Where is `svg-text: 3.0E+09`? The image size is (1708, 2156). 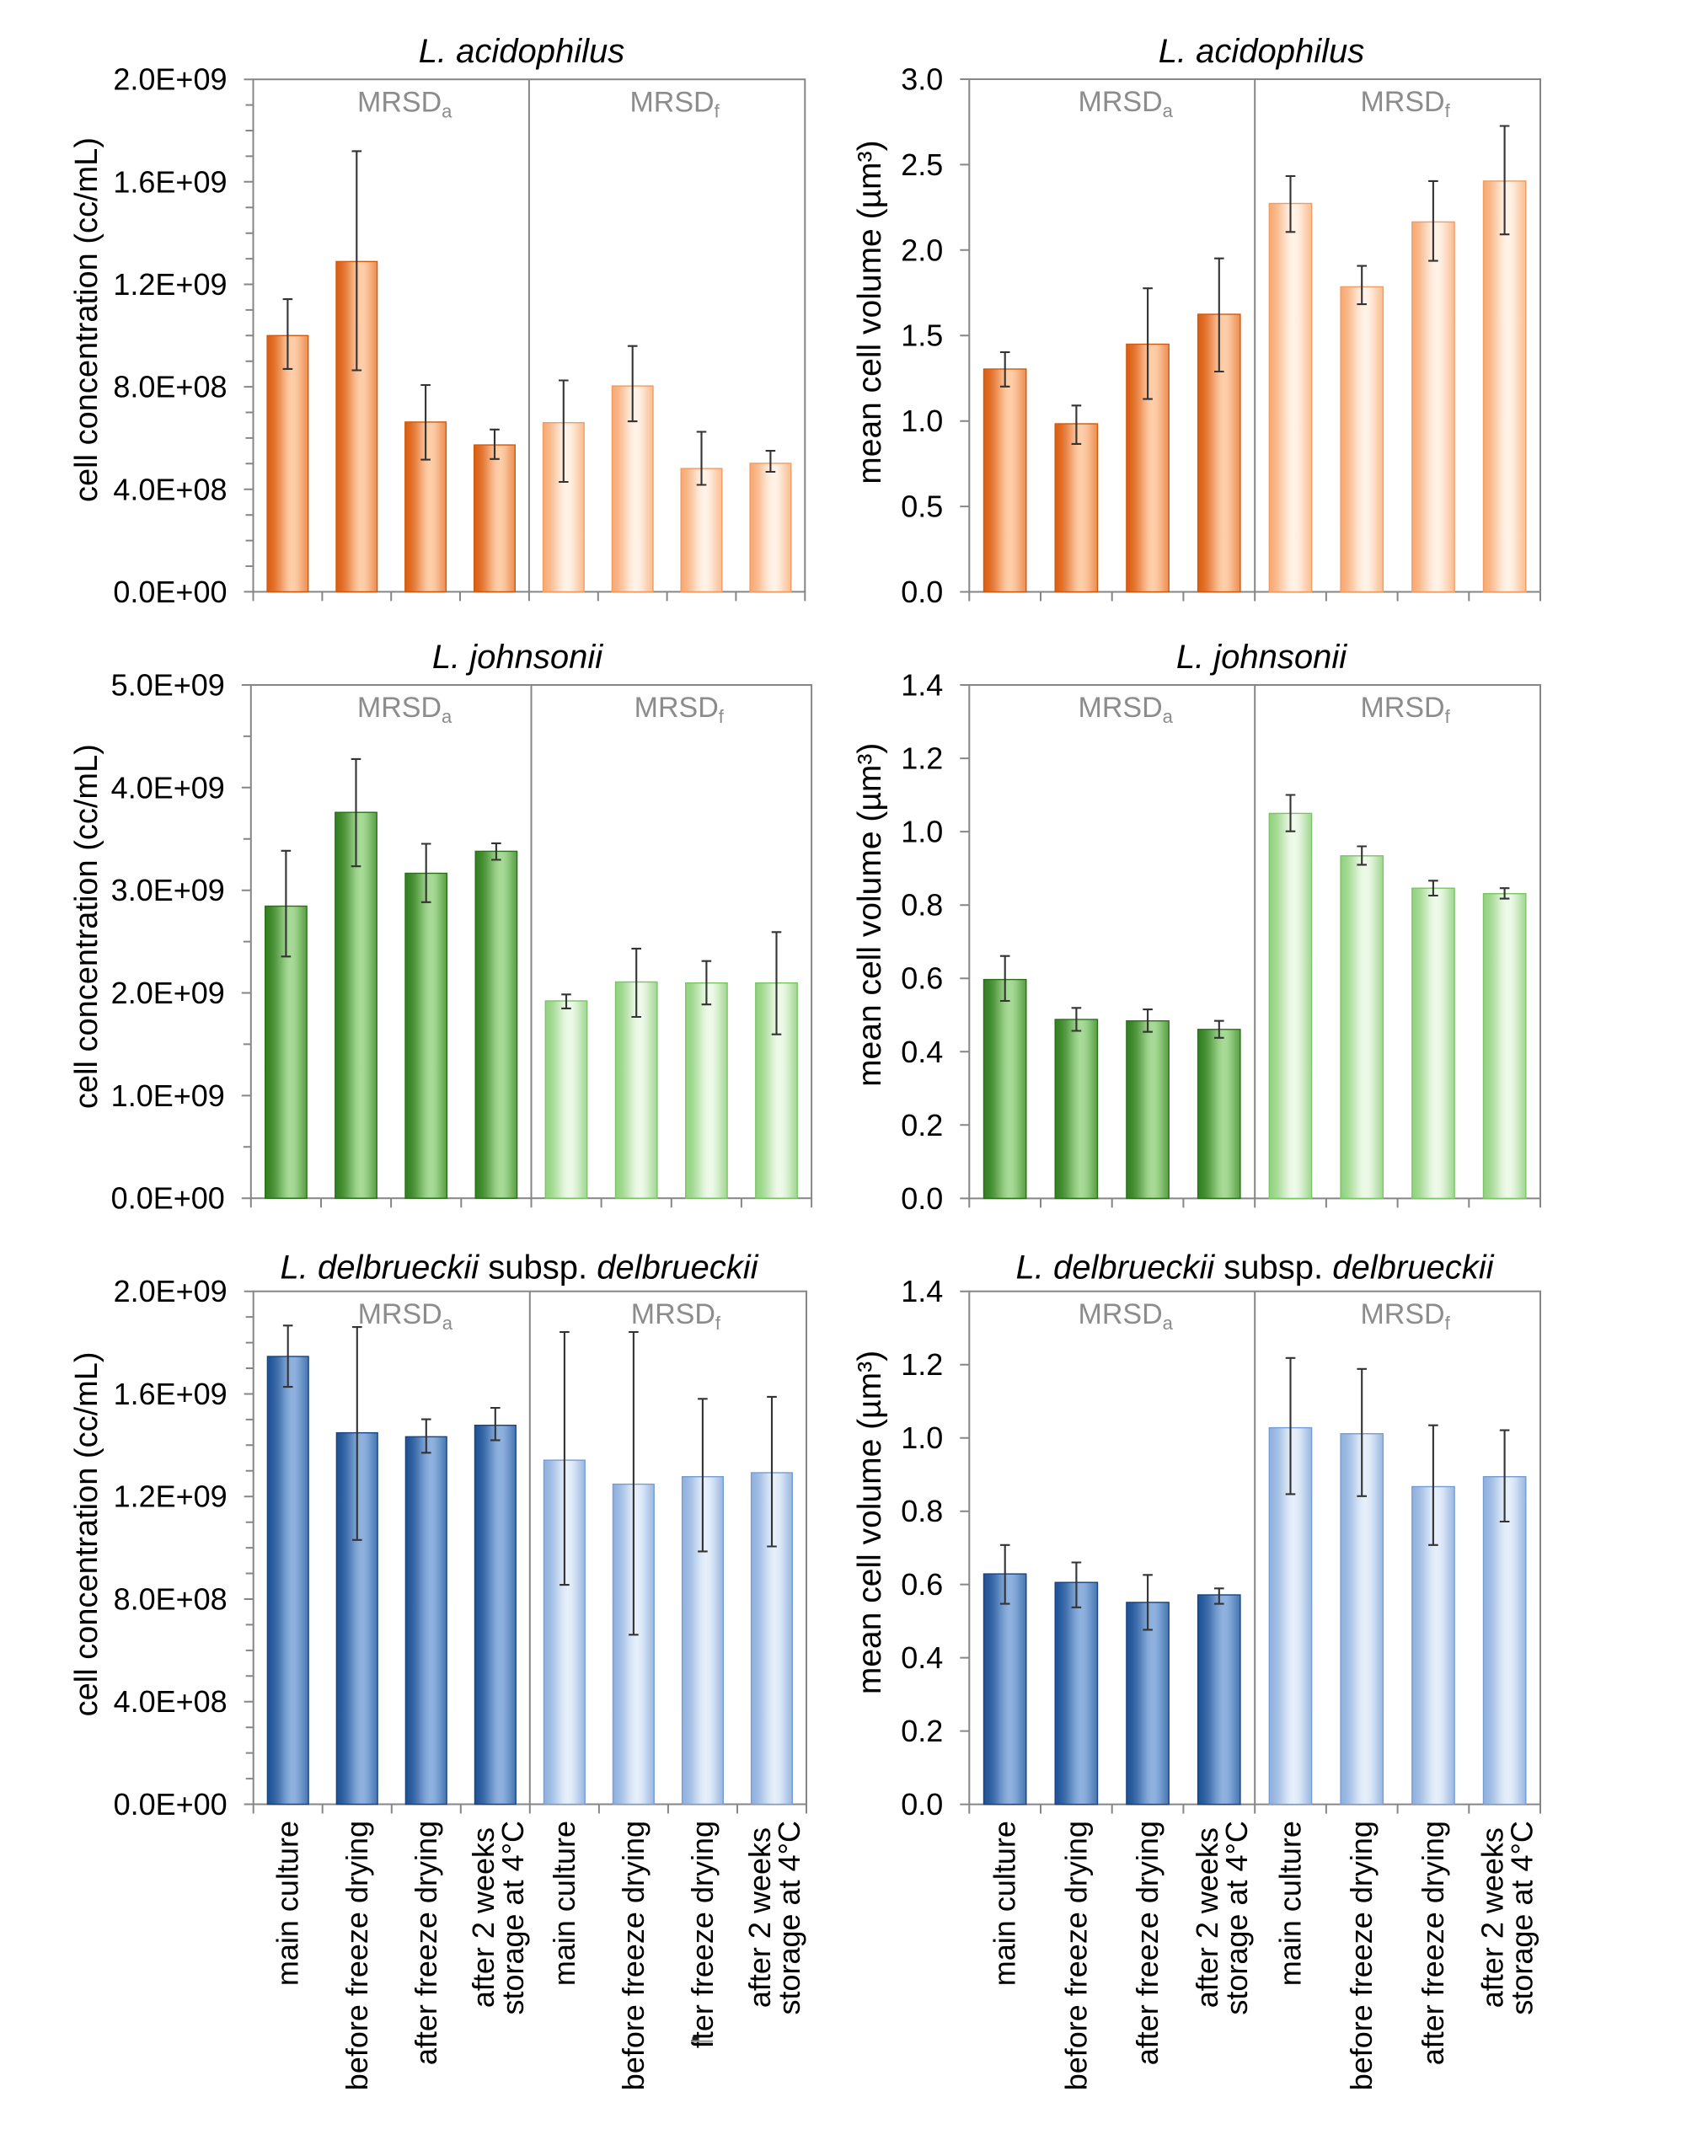 svg-text: 3.0E+09 is located at coordinates (168, 890).